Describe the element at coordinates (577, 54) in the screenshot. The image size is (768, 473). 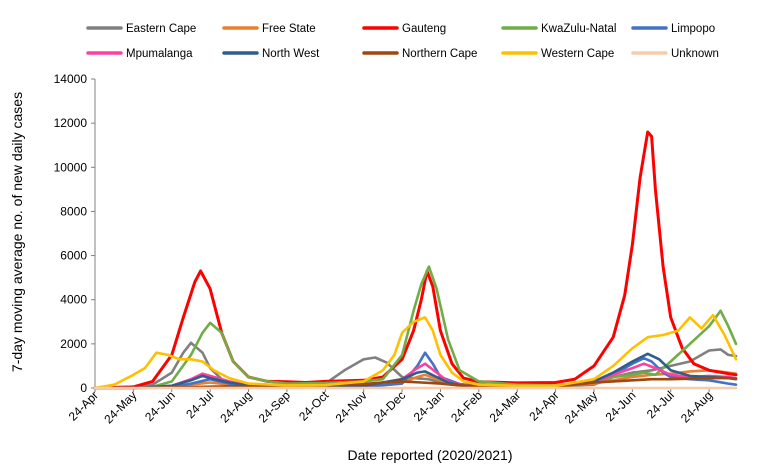
I see `legend-label-western-cape: Western Cape` at that location.